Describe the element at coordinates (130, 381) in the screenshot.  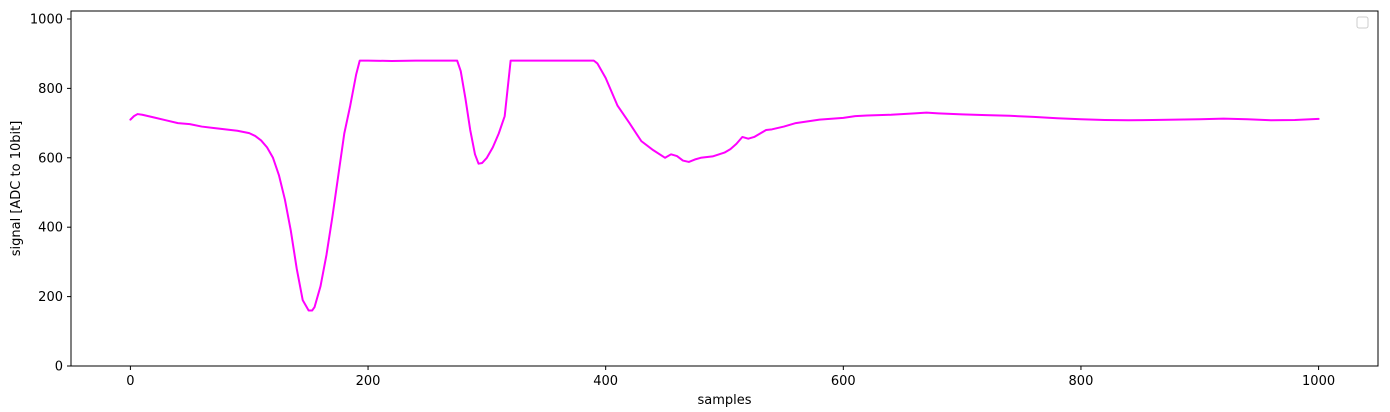
I see `x-tick-label: 0` at that location.